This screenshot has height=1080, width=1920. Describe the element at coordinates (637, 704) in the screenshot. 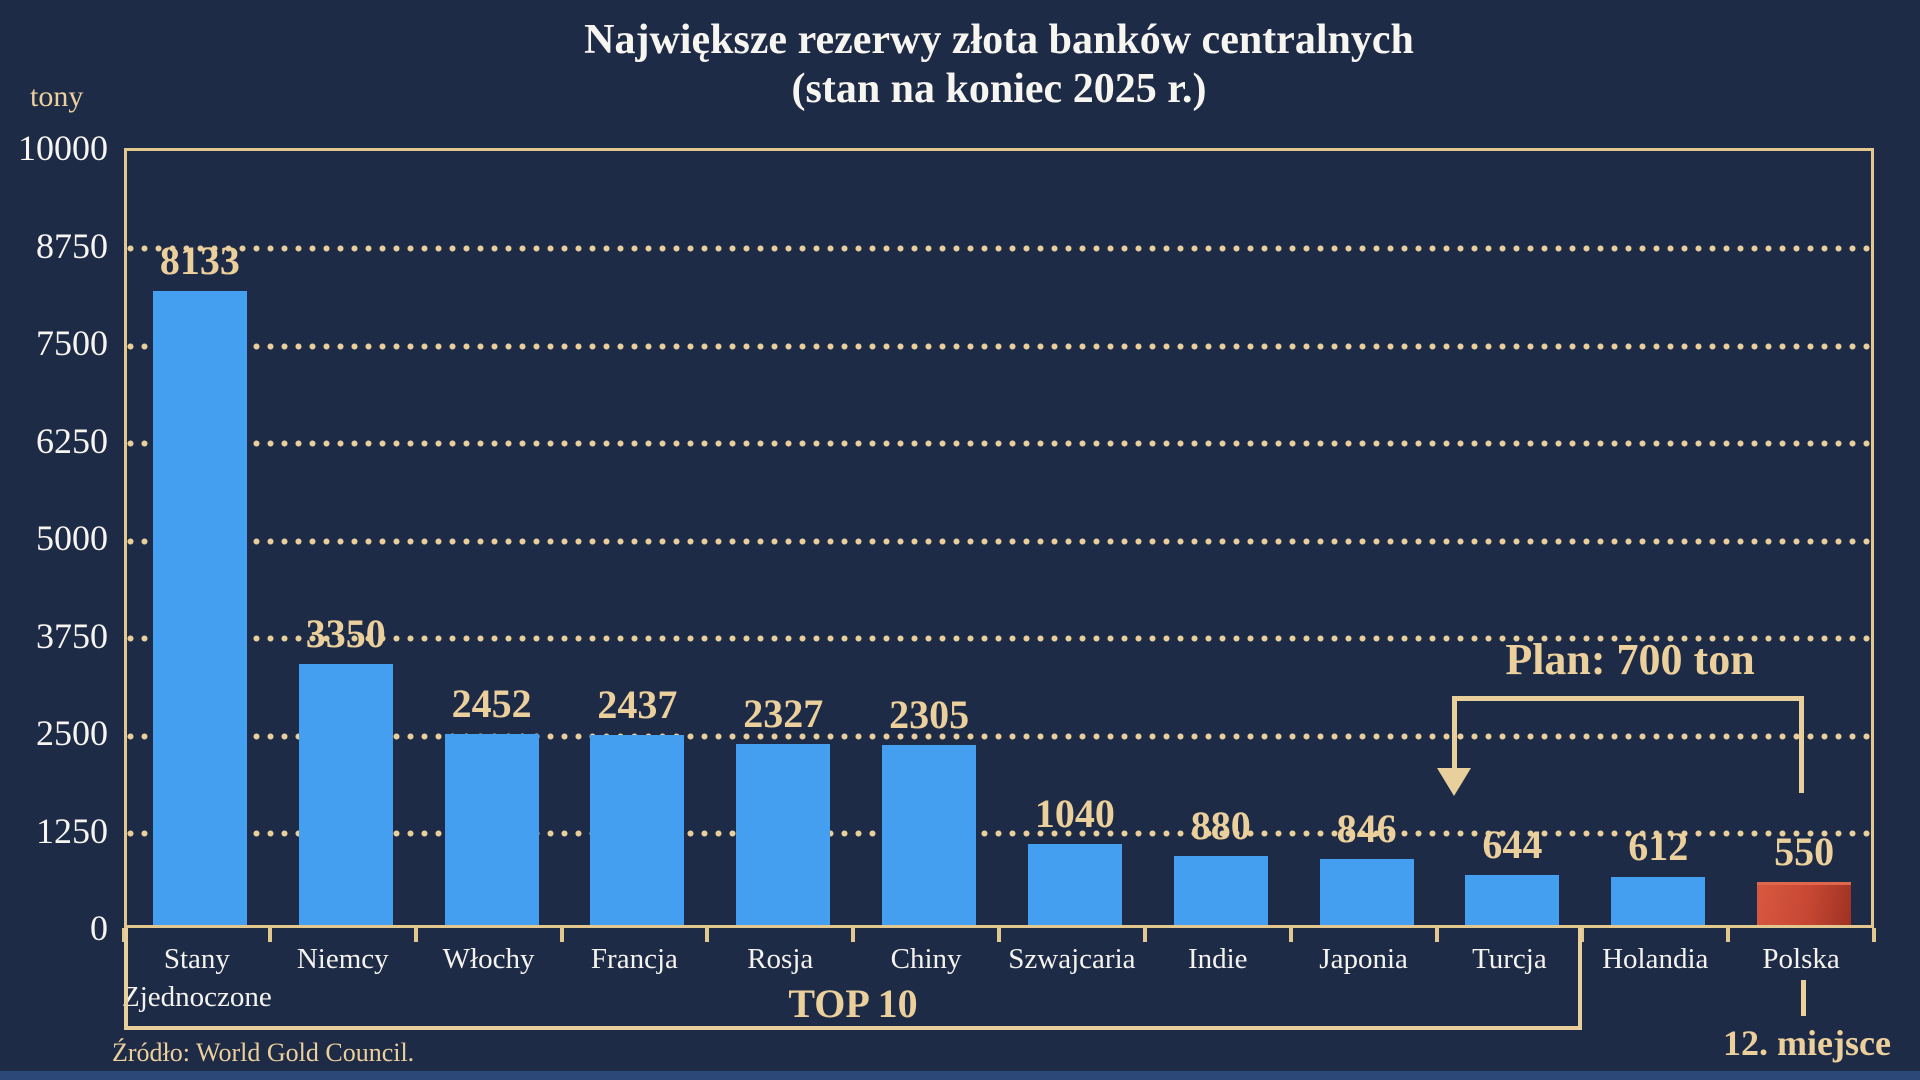

I see `bar-value-label: 2437` at that location.